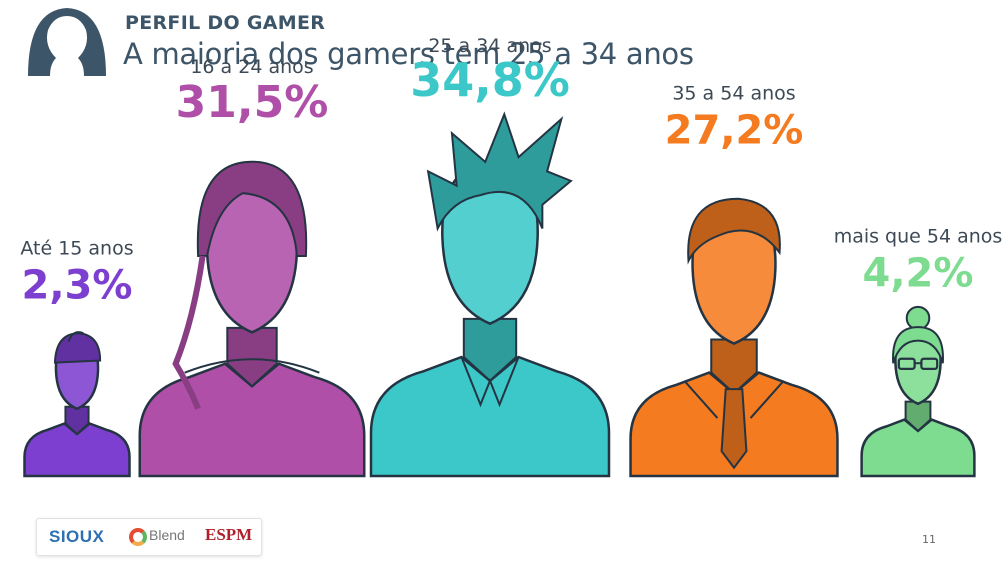 The image size is (1002, 561). Describe the element at coordinates (918, 237) in the screenshot. I see `category-label: mais que 54 anos` at that location.